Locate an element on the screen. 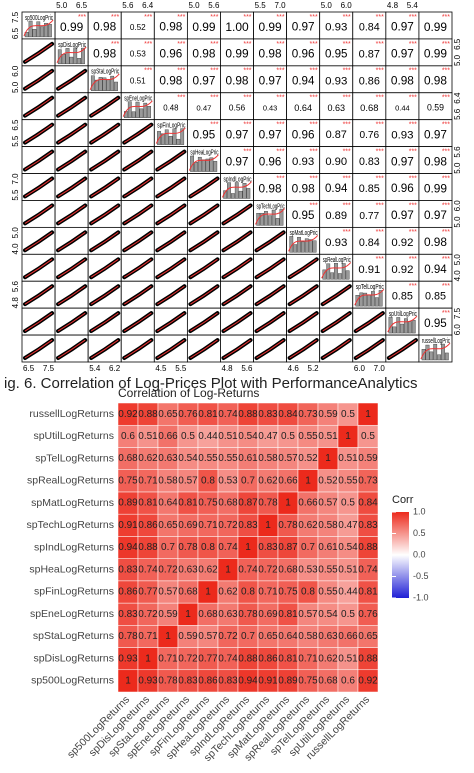  correlation-label: 0.98 is located at coordinates (435, 81).